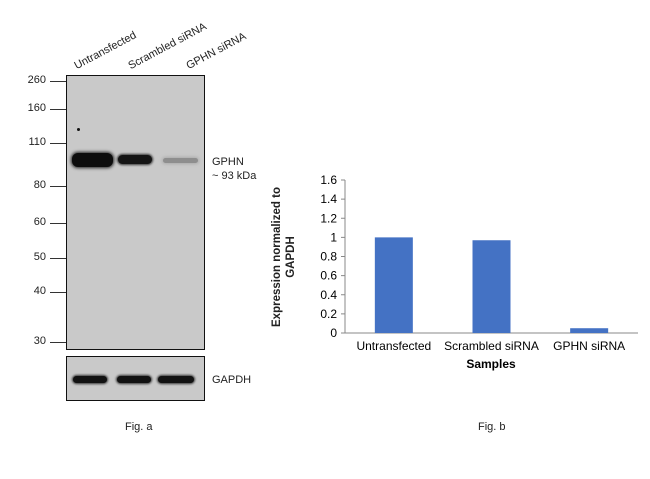  What do you see at coordinates (589, 346) in the screenshot?
I see `x-tick-label: GPHN siRNA` at bounding box center [589, 346].